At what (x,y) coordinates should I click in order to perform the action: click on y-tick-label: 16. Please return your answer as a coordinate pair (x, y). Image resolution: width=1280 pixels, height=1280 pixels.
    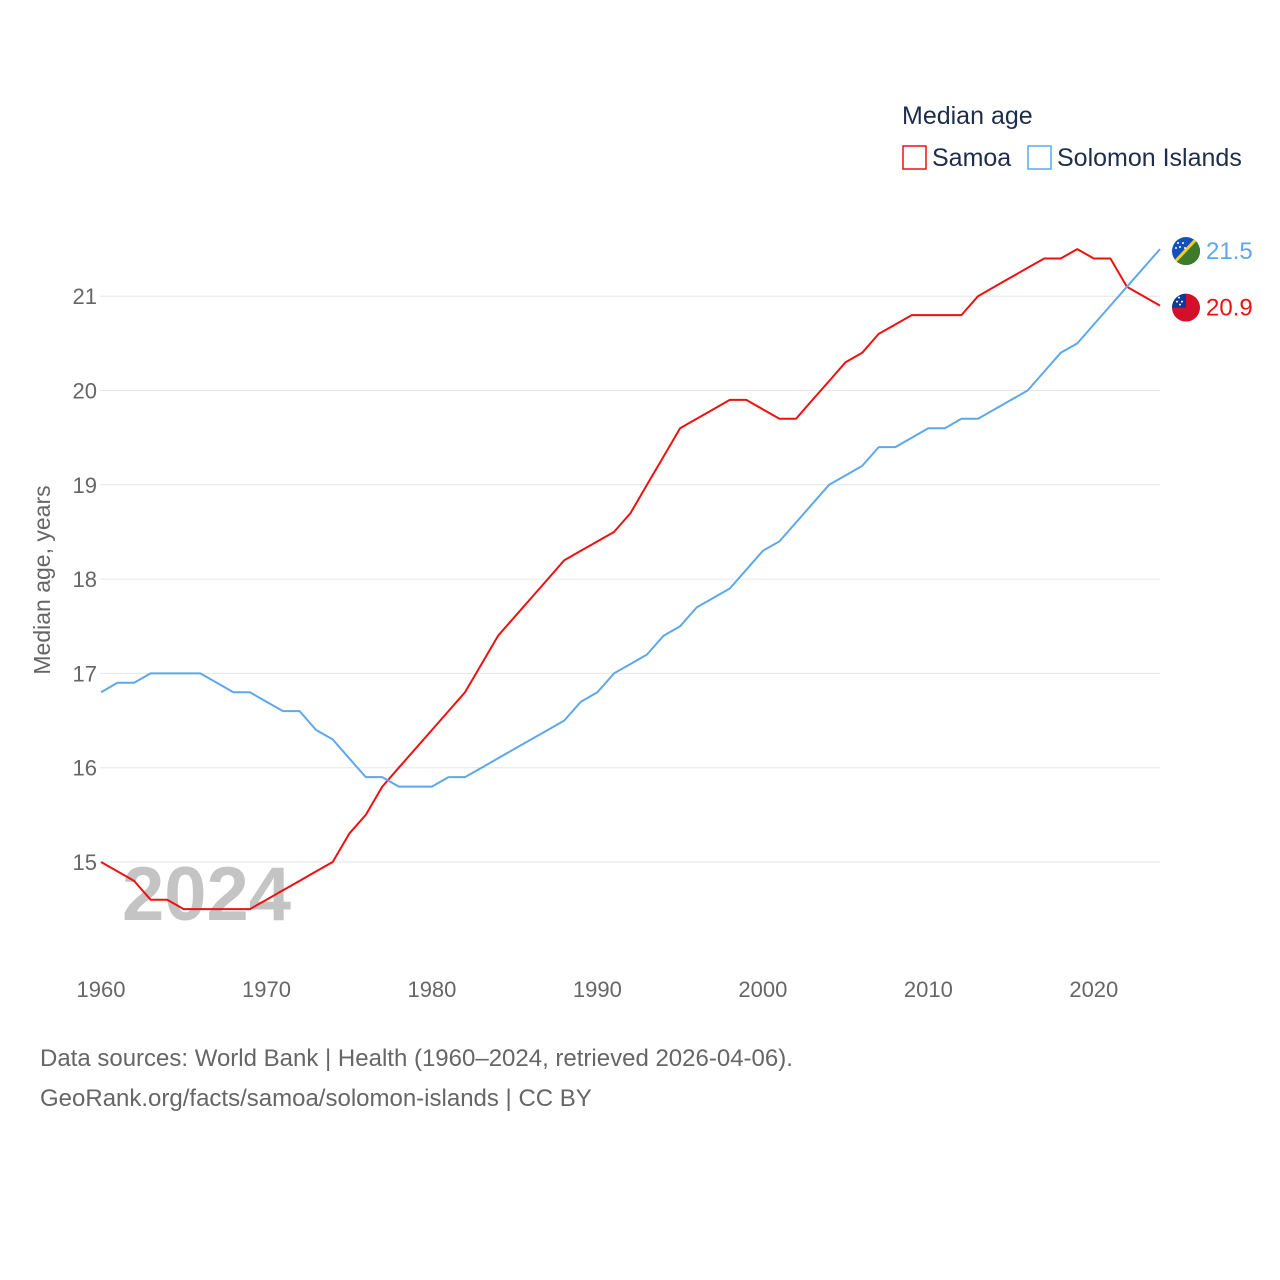
    Looking at the image, I should click on (85, 768).